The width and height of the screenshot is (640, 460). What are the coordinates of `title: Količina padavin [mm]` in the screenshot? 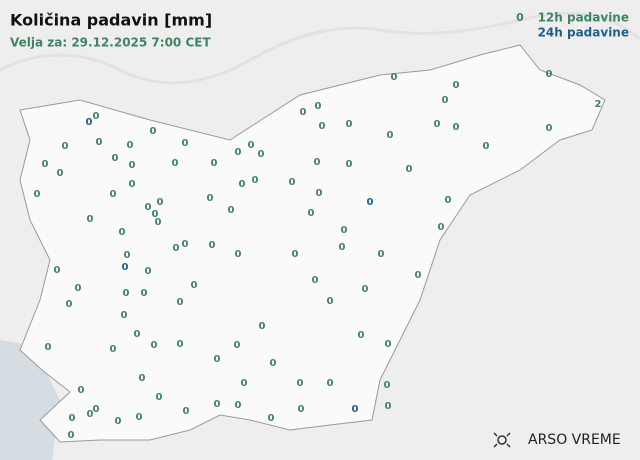 It's located at (111, 20).